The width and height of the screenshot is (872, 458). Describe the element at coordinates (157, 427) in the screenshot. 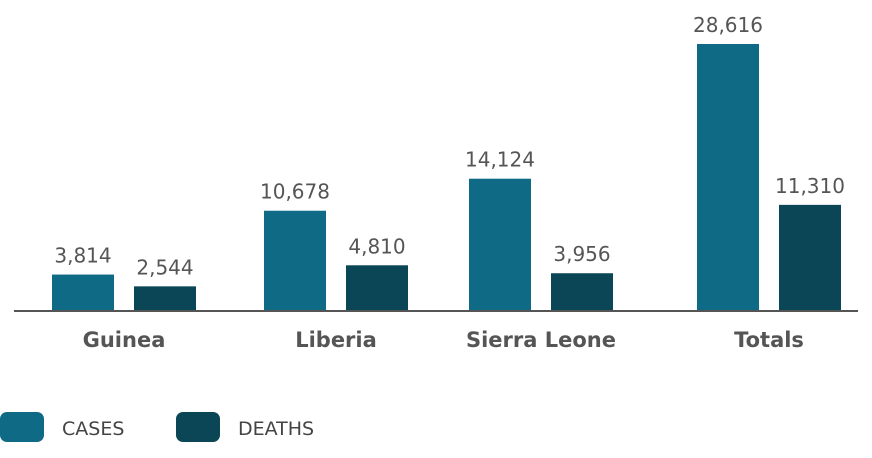

I see `legend: CASES DEATHS` at that location.